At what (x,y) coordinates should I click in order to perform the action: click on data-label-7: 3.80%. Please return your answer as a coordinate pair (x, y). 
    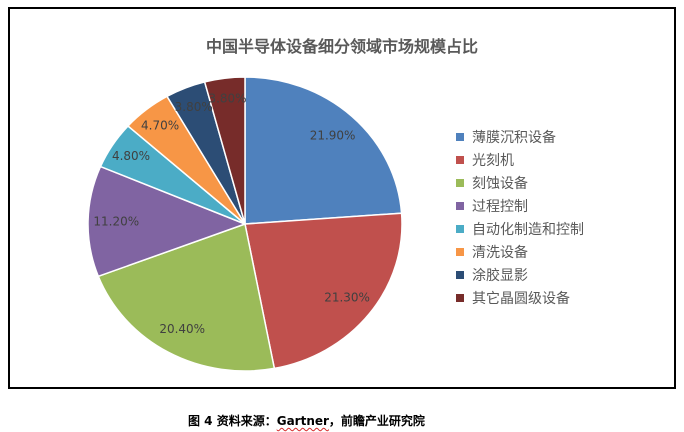
    Looking at the image, I should click on (194, 107).